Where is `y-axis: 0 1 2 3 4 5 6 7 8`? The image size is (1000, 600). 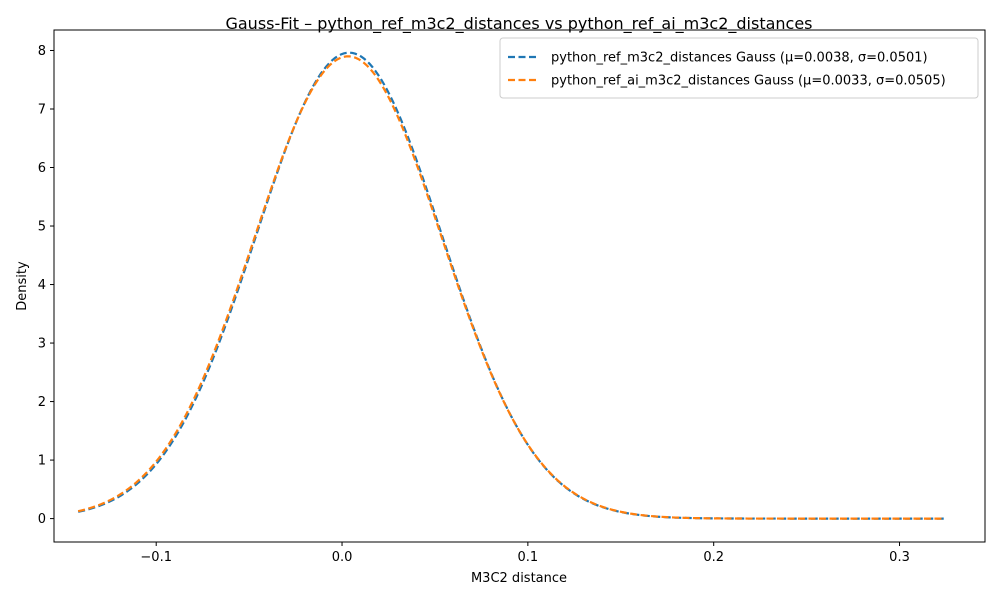
y-axis: 0 1 2 3 4 5 6 7 8 is located at coordinates (46, 285).